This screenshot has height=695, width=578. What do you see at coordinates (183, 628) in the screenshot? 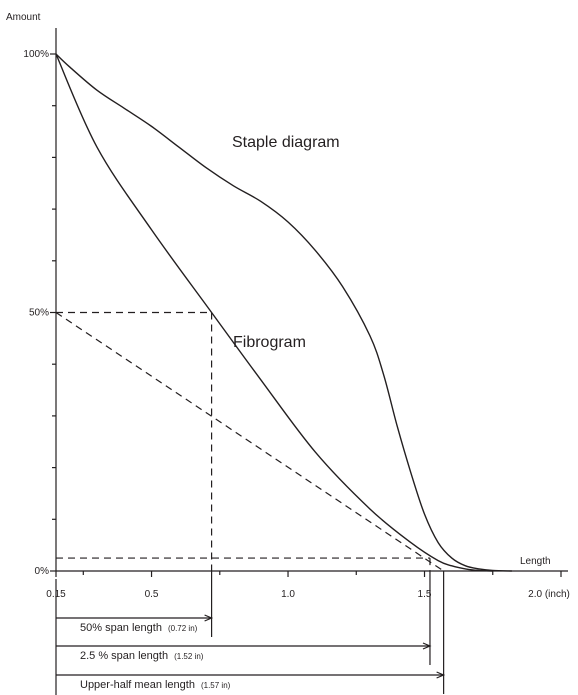
I see `span-value-text: (0.72 in)` at bounding box center [183, 628].